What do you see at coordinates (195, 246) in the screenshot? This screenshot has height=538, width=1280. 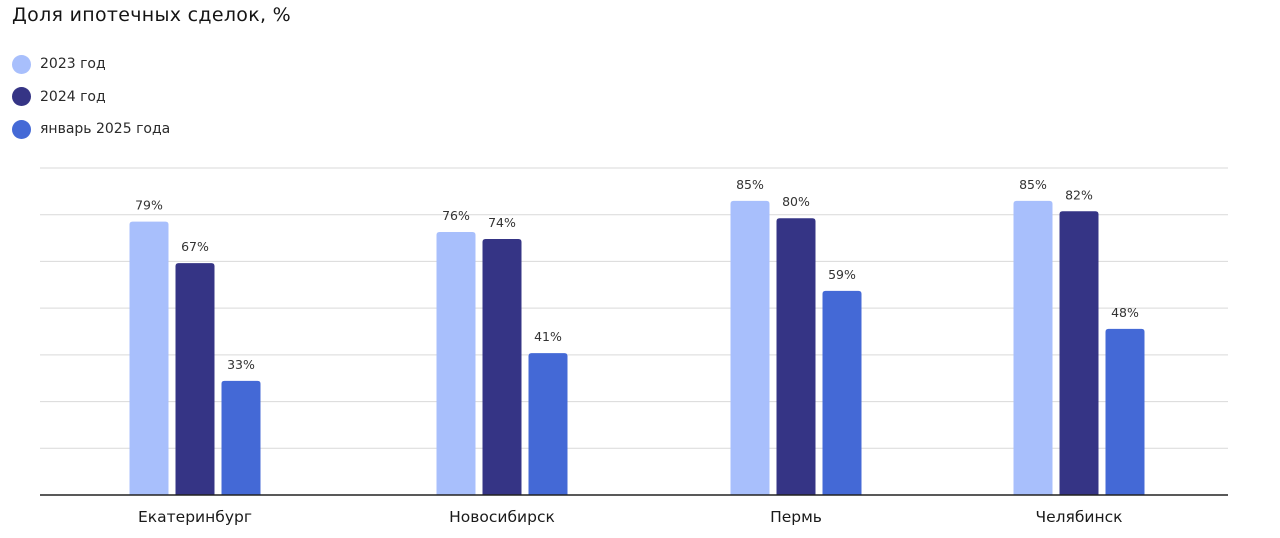 I see `data-label: 67%` at bounding box center [195, 246].